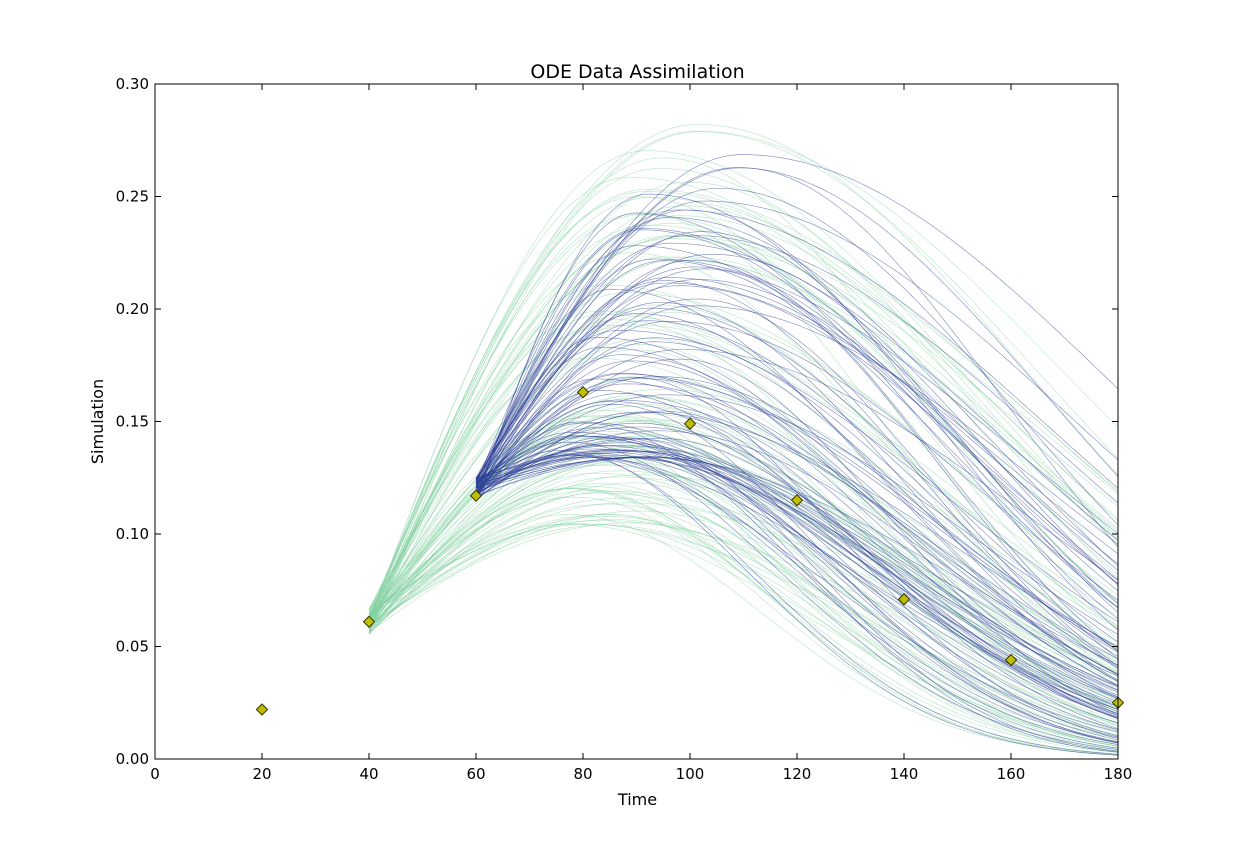 Image resolution: width=1242 pixels, height=844 pixels. I want to click on y-tick-label: 0.30, so click(132, 84).